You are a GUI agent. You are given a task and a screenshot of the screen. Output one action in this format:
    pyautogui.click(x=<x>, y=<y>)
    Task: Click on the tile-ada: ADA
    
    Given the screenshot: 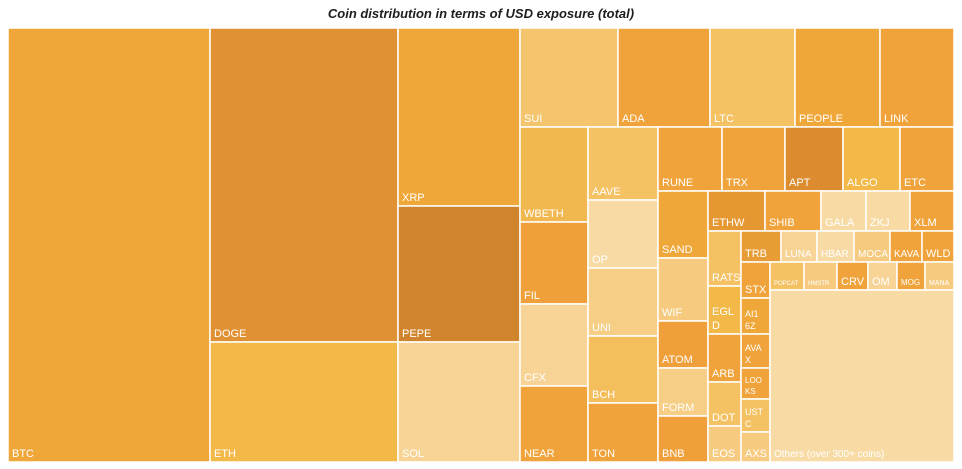 What is the action you would take?
    pyautogui.click(x=664, y=77)
    